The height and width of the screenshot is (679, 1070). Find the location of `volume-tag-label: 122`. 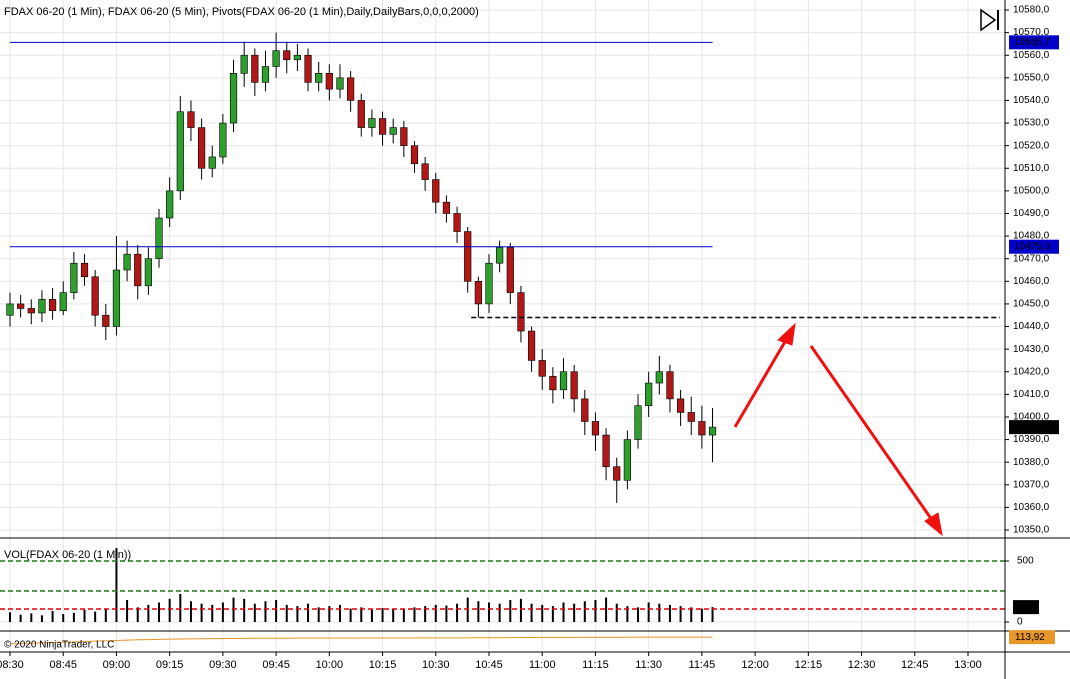

volume-tag-label: 122 is located at coordinates (1025, 607).